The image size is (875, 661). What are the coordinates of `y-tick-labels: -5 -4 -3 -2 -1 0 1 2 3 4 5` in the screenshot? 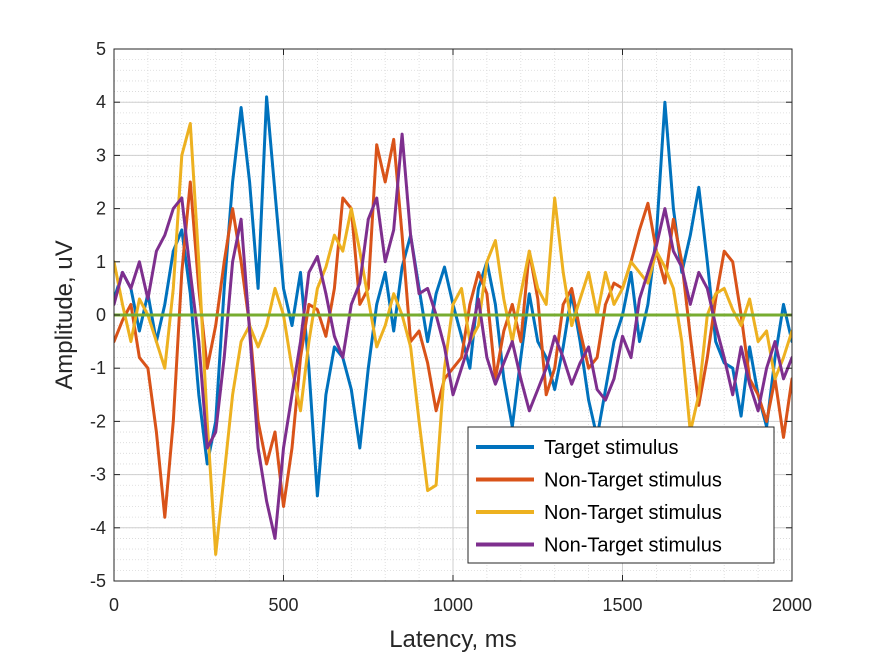 It's located at (98, 315).